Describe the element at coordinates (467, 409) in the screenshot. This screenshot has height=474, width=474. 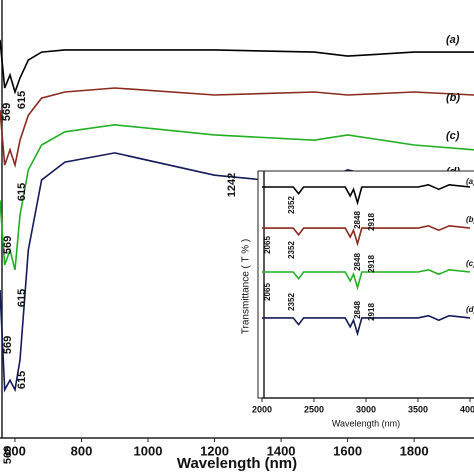
I see `x-tick-label: 4000` at that location.